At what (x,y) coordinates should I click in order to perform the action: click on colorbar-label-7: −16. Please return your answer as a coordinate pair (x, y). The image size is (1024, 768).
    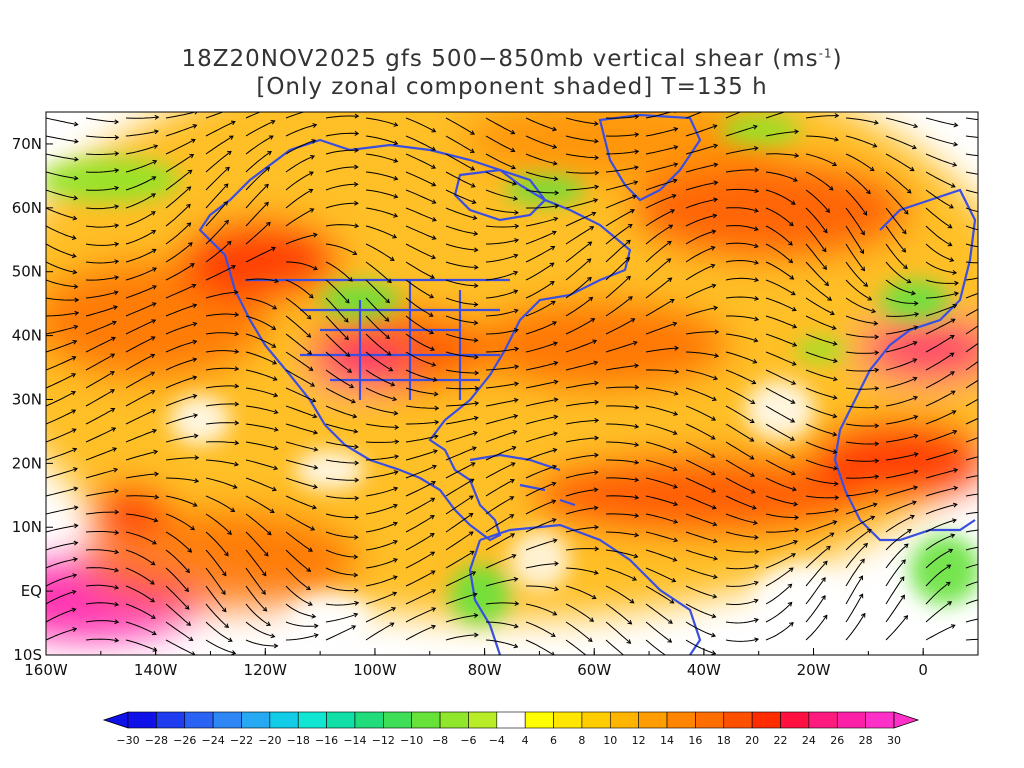
    Looking at the image, I should click on (326, 740).